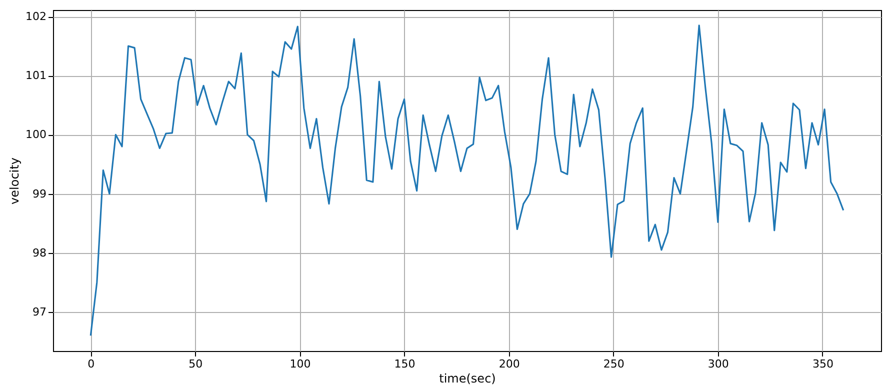 The width and height of the screenshot is (889, 390). What do you see at coordinates (613, 364) in the screenshot?
I see `x-tick-label: 250` at bounding box center [613, 364].